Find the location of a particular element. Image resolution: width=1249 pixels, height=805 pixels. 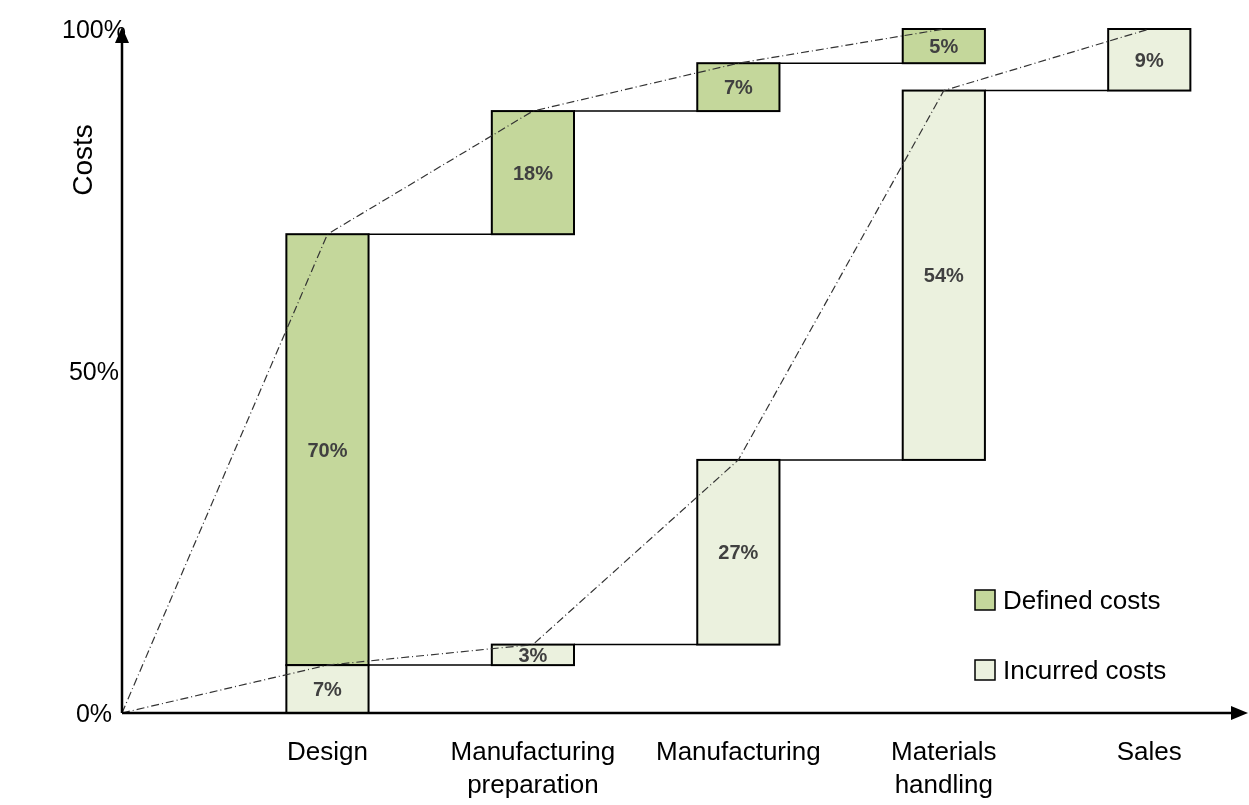

x-tick-label: Sales is located at coordinates (1149, 751).